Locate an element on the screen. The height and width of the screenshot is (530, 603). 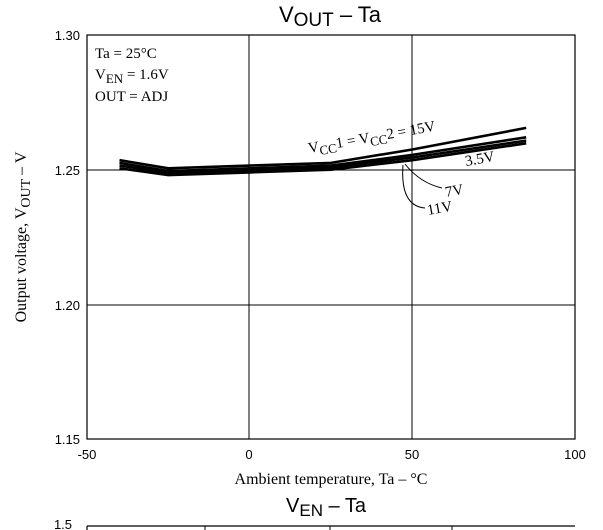
series-line-3-5v is located at coordinates (323, 154).